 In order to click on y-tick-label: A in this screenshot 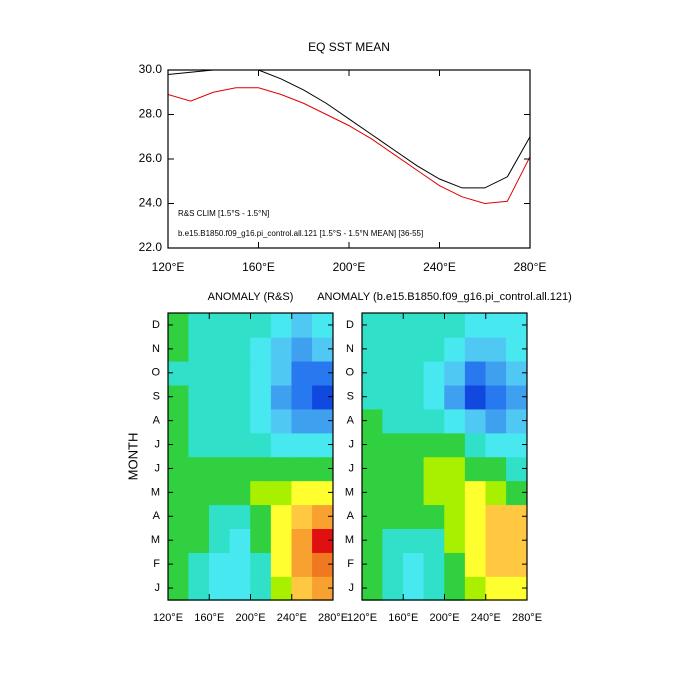, I will do `click(351, 421)`.